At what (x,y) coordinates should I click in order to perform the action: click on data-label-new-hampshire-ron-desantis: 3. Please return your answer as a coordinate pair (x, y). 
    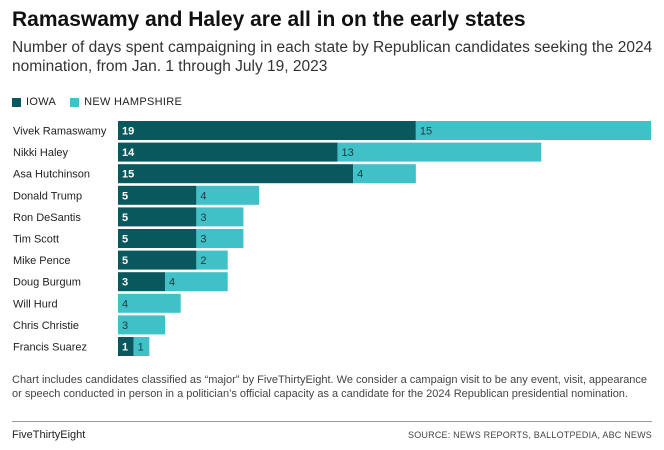
    Looking at the image, I should click on (203, 218).